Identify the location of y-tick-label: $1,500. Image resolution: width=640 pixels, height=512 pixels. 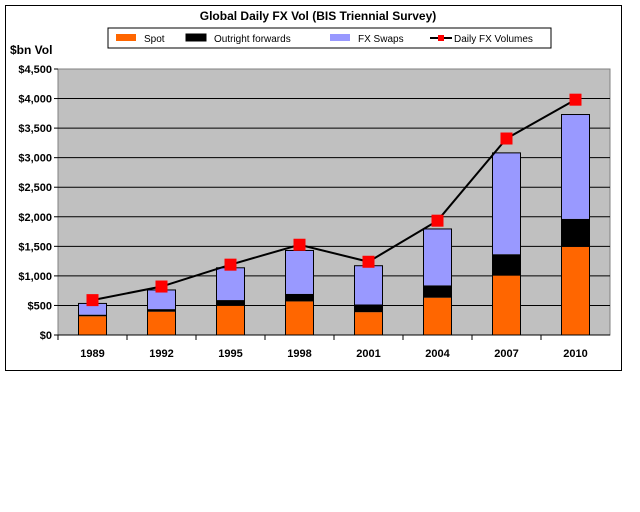
(35, 247).